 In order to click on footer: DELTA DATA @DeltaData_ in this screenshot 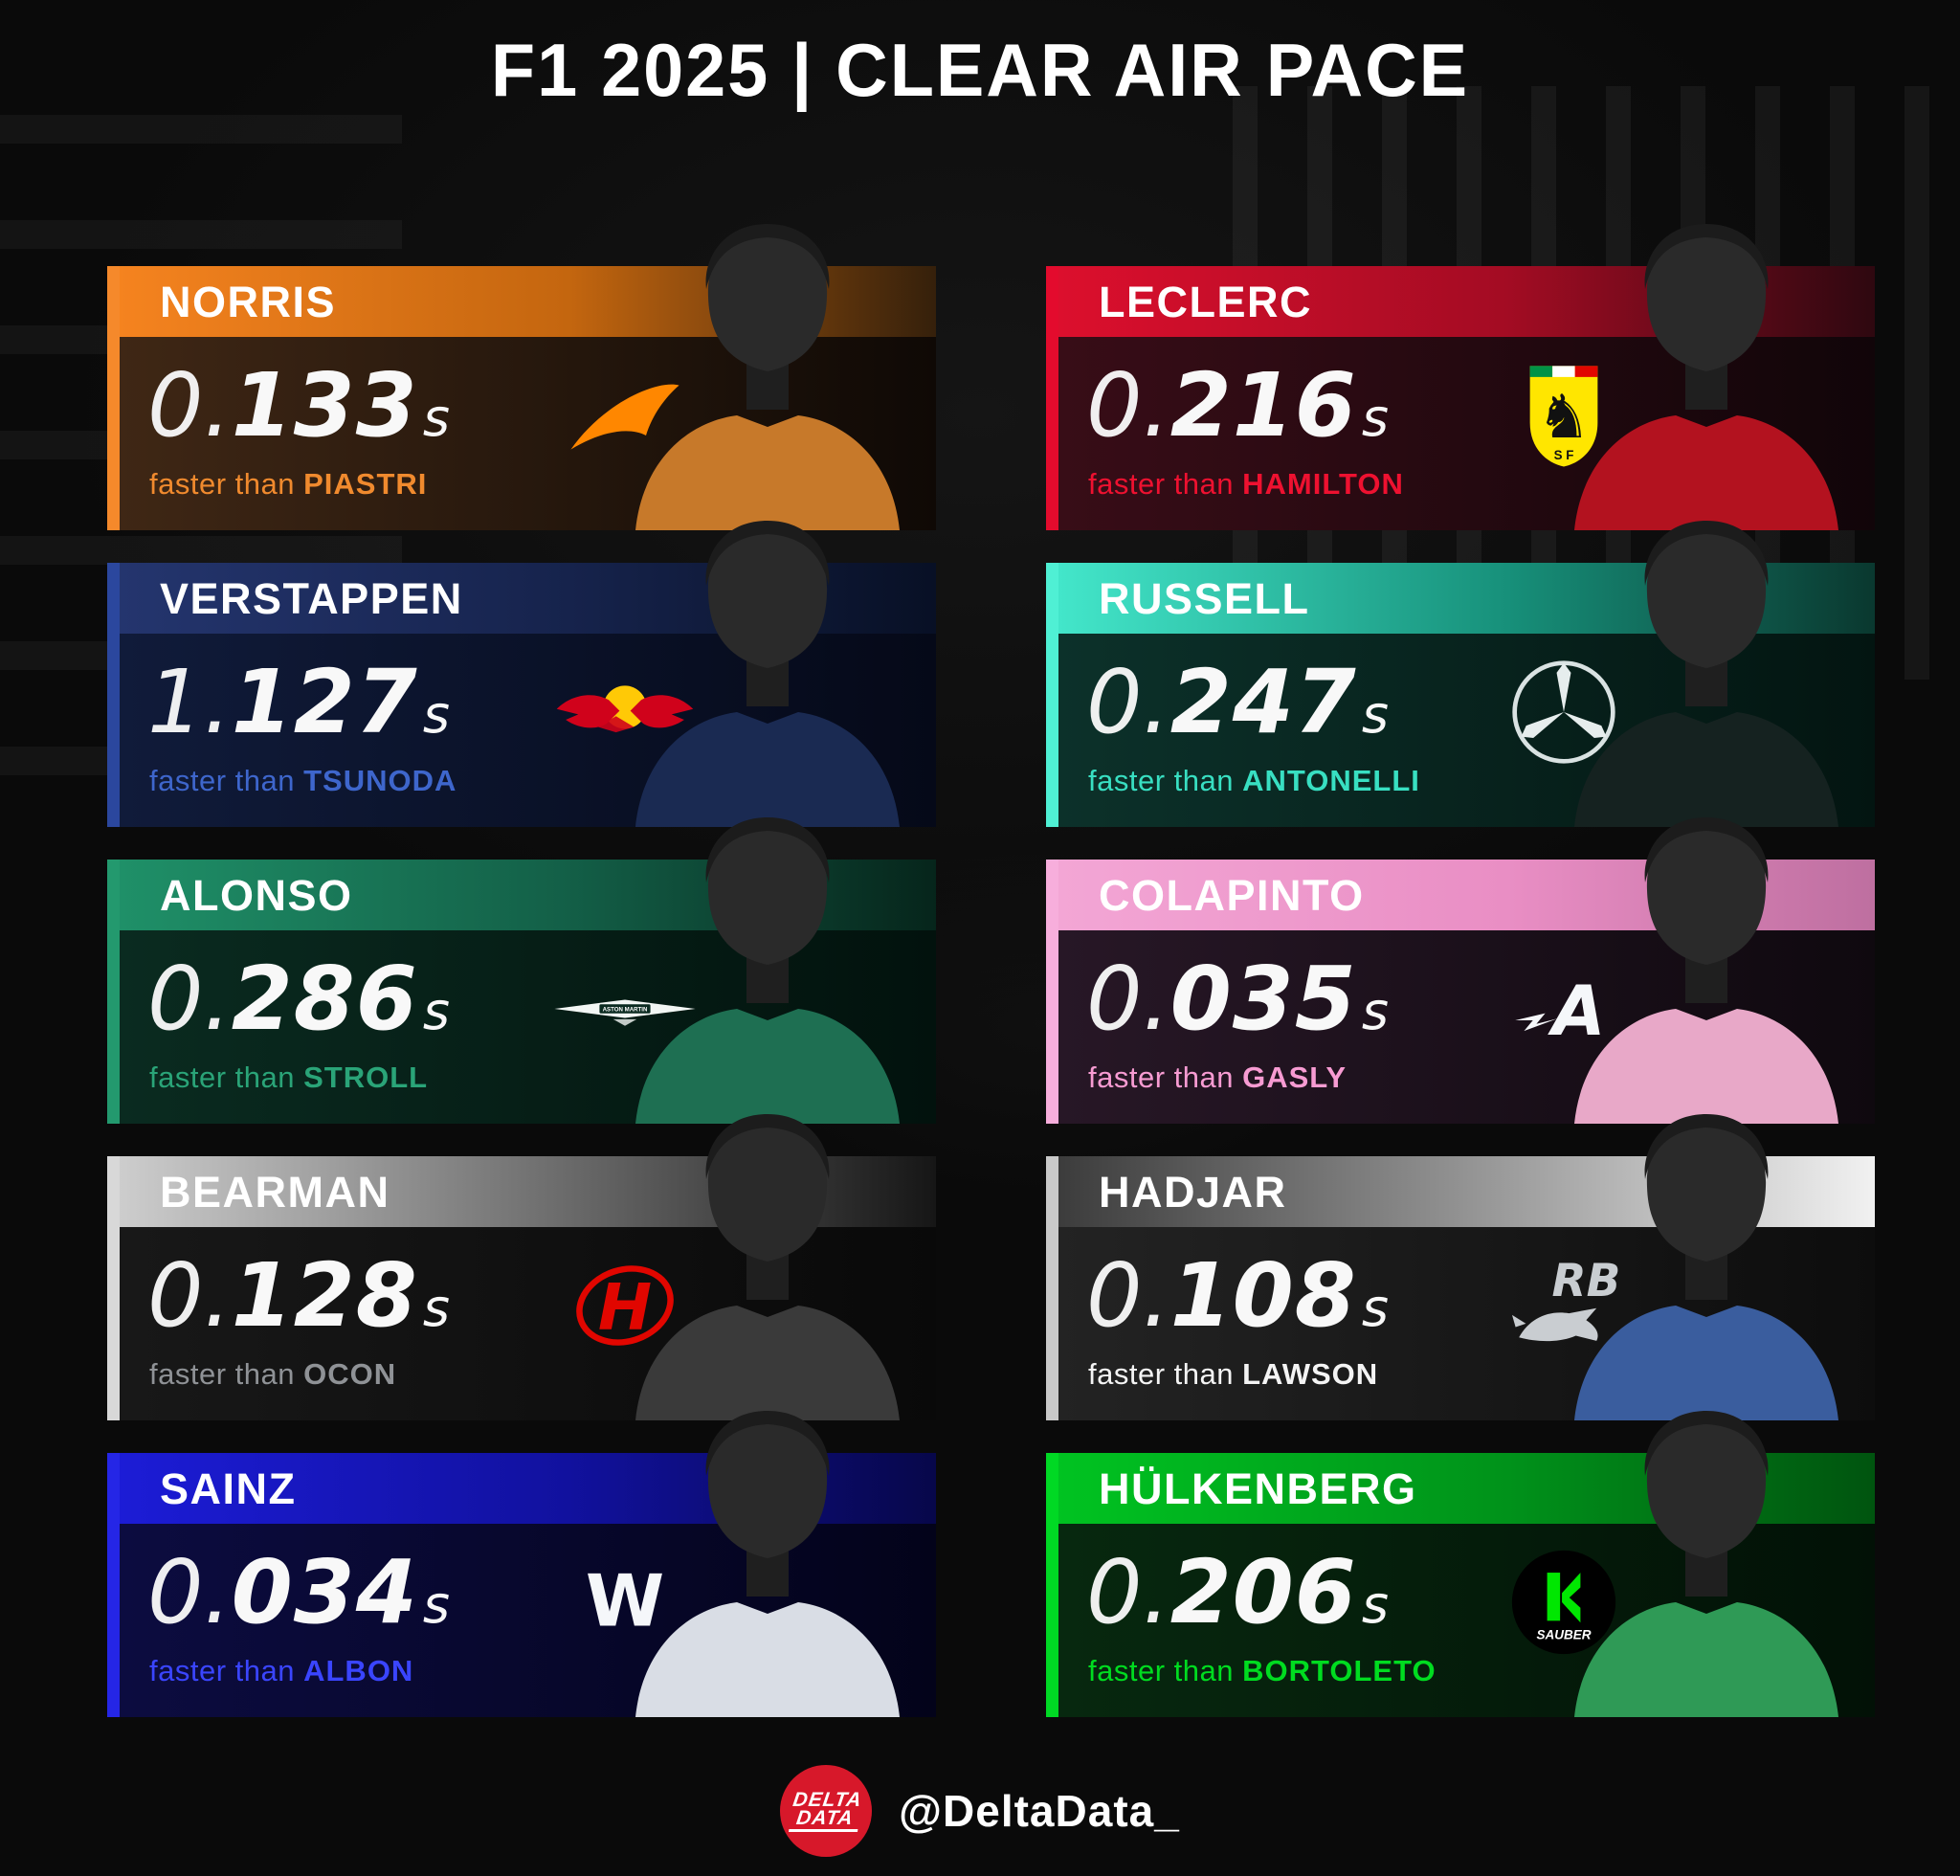, I will do `click(980, 1811)`.